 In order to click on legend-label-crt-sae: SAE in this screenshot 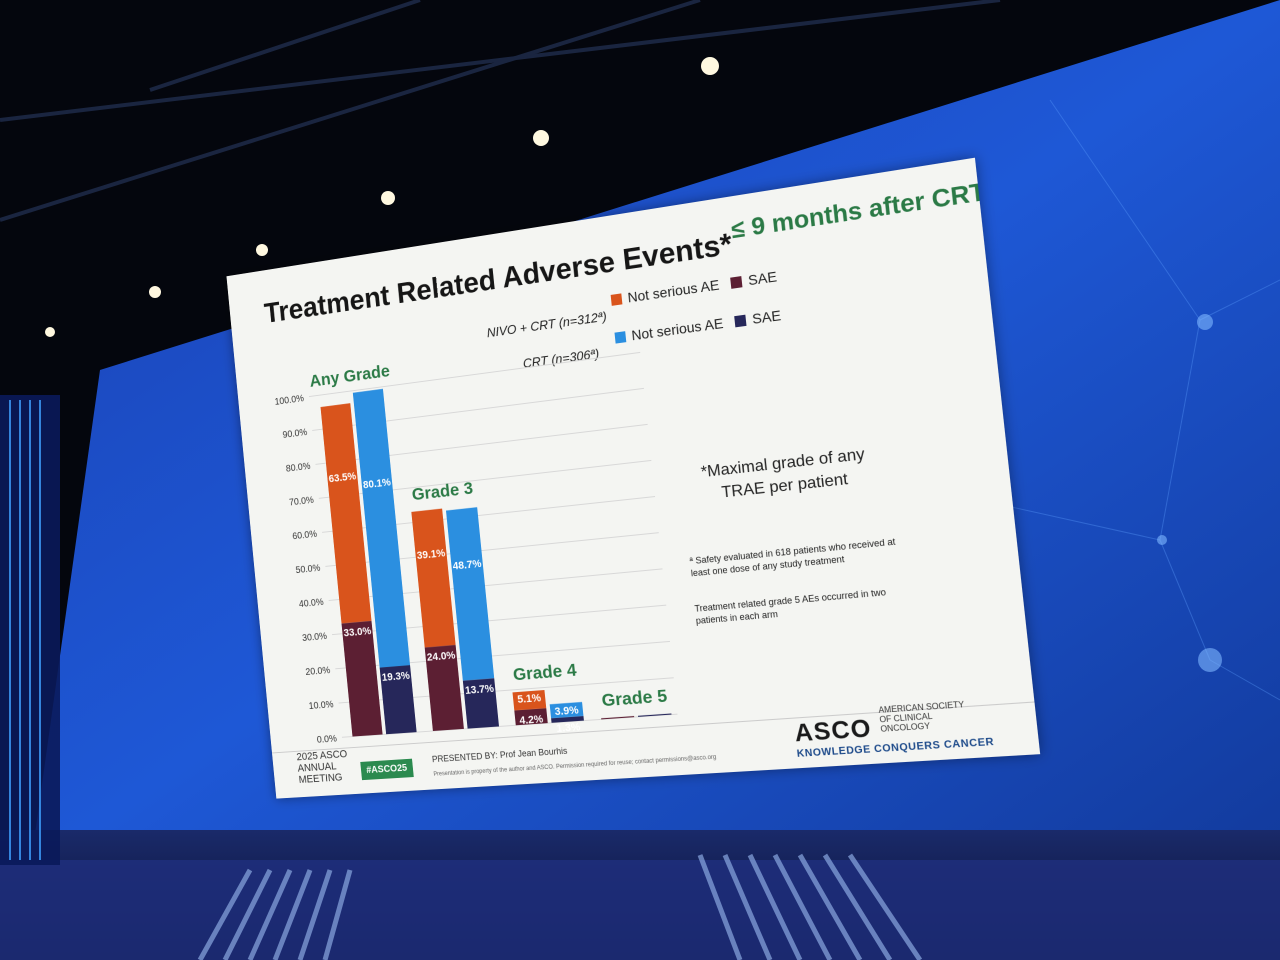, I will do `click(766, 317)`.